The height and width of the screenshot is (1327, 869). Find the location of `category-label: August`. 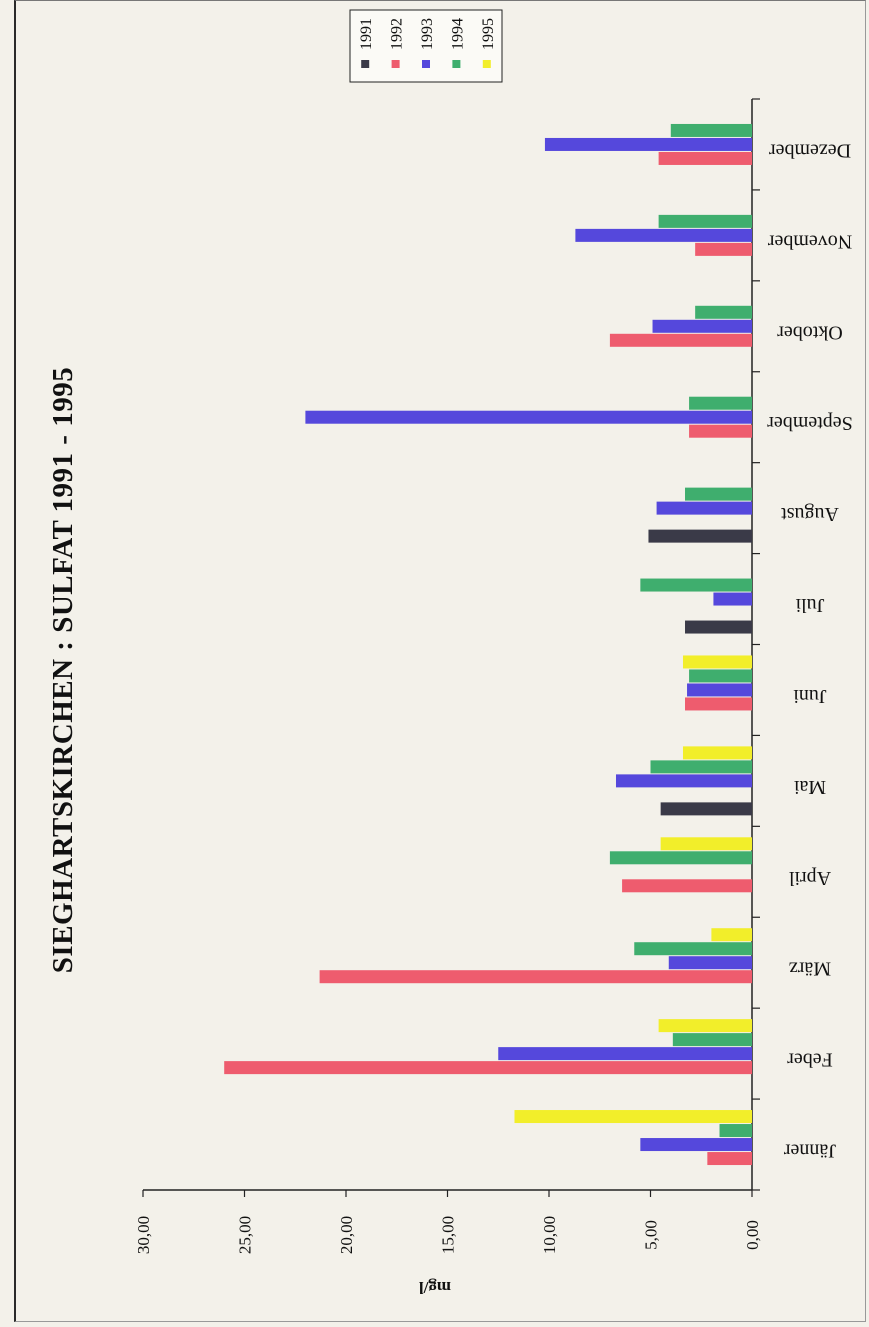

category-label: August is located at coordinates (810, 514).